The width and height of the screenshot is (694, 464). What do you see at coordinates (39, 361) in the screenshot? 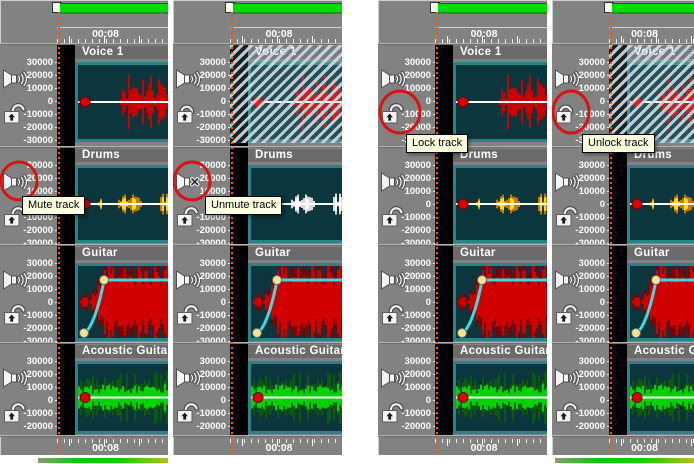
I see `amplitude-scale-label: 30000` at bounding box center [39, 361].